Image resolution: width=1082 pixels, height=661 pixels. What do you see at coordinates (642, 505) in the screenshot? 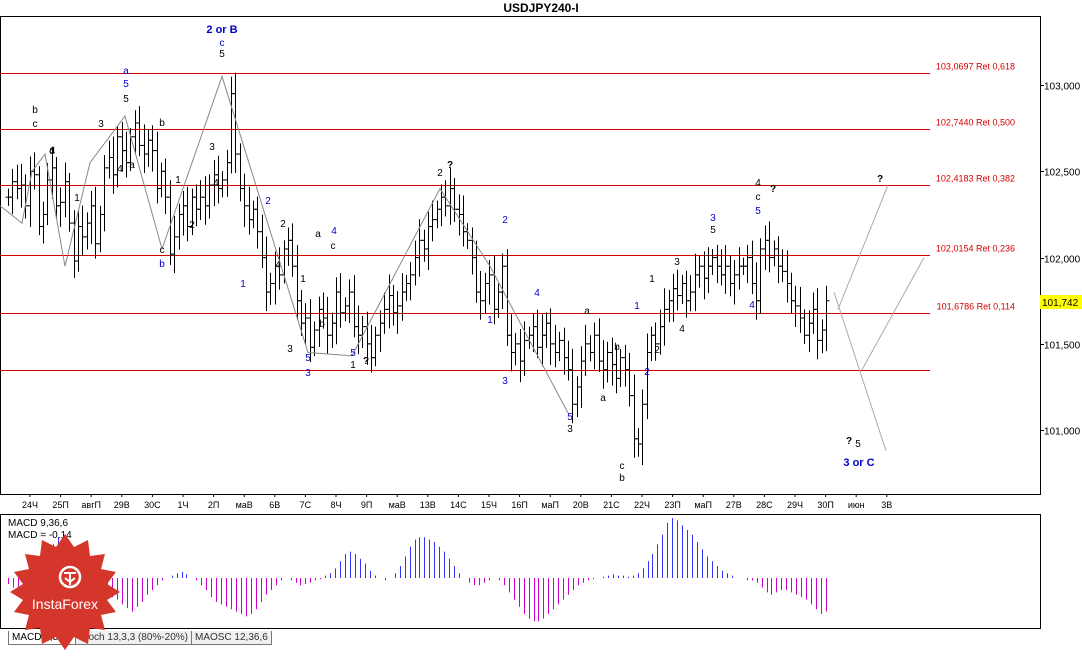
I see `x-tick-label: 22Ч` at bounding box center [642, 505].